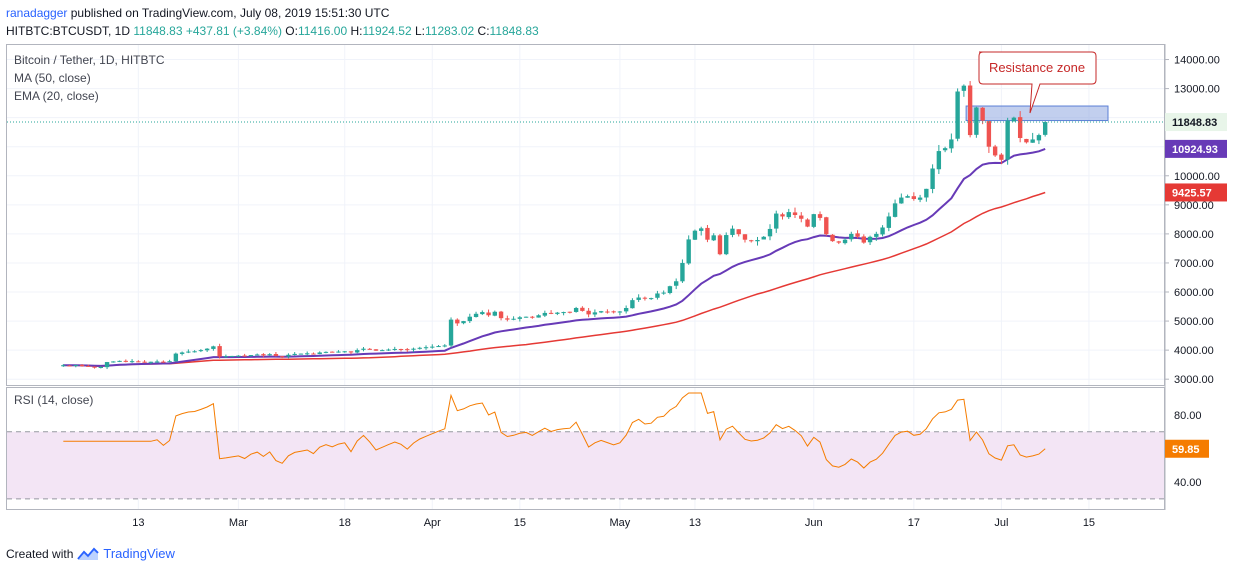 This screenshot has width=1234, height=572. What do you see at coordinates (450, 31) in the screenshot?
I see `low-value: 11283.02` at bounding box center [450, 31].